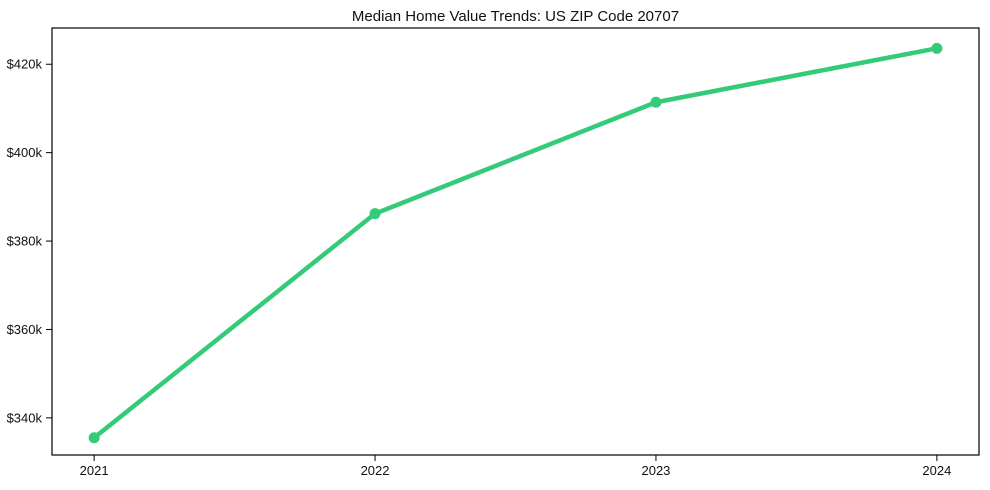 This screenshot has height=490, width=990. I want to click on y-tick-label: $400k, so click(25, 152).